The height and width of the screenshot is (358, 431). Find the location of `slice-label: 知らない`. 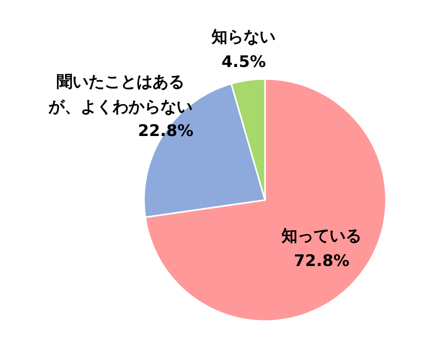

slice-label: 知らない is located at coordinates (243, 37).